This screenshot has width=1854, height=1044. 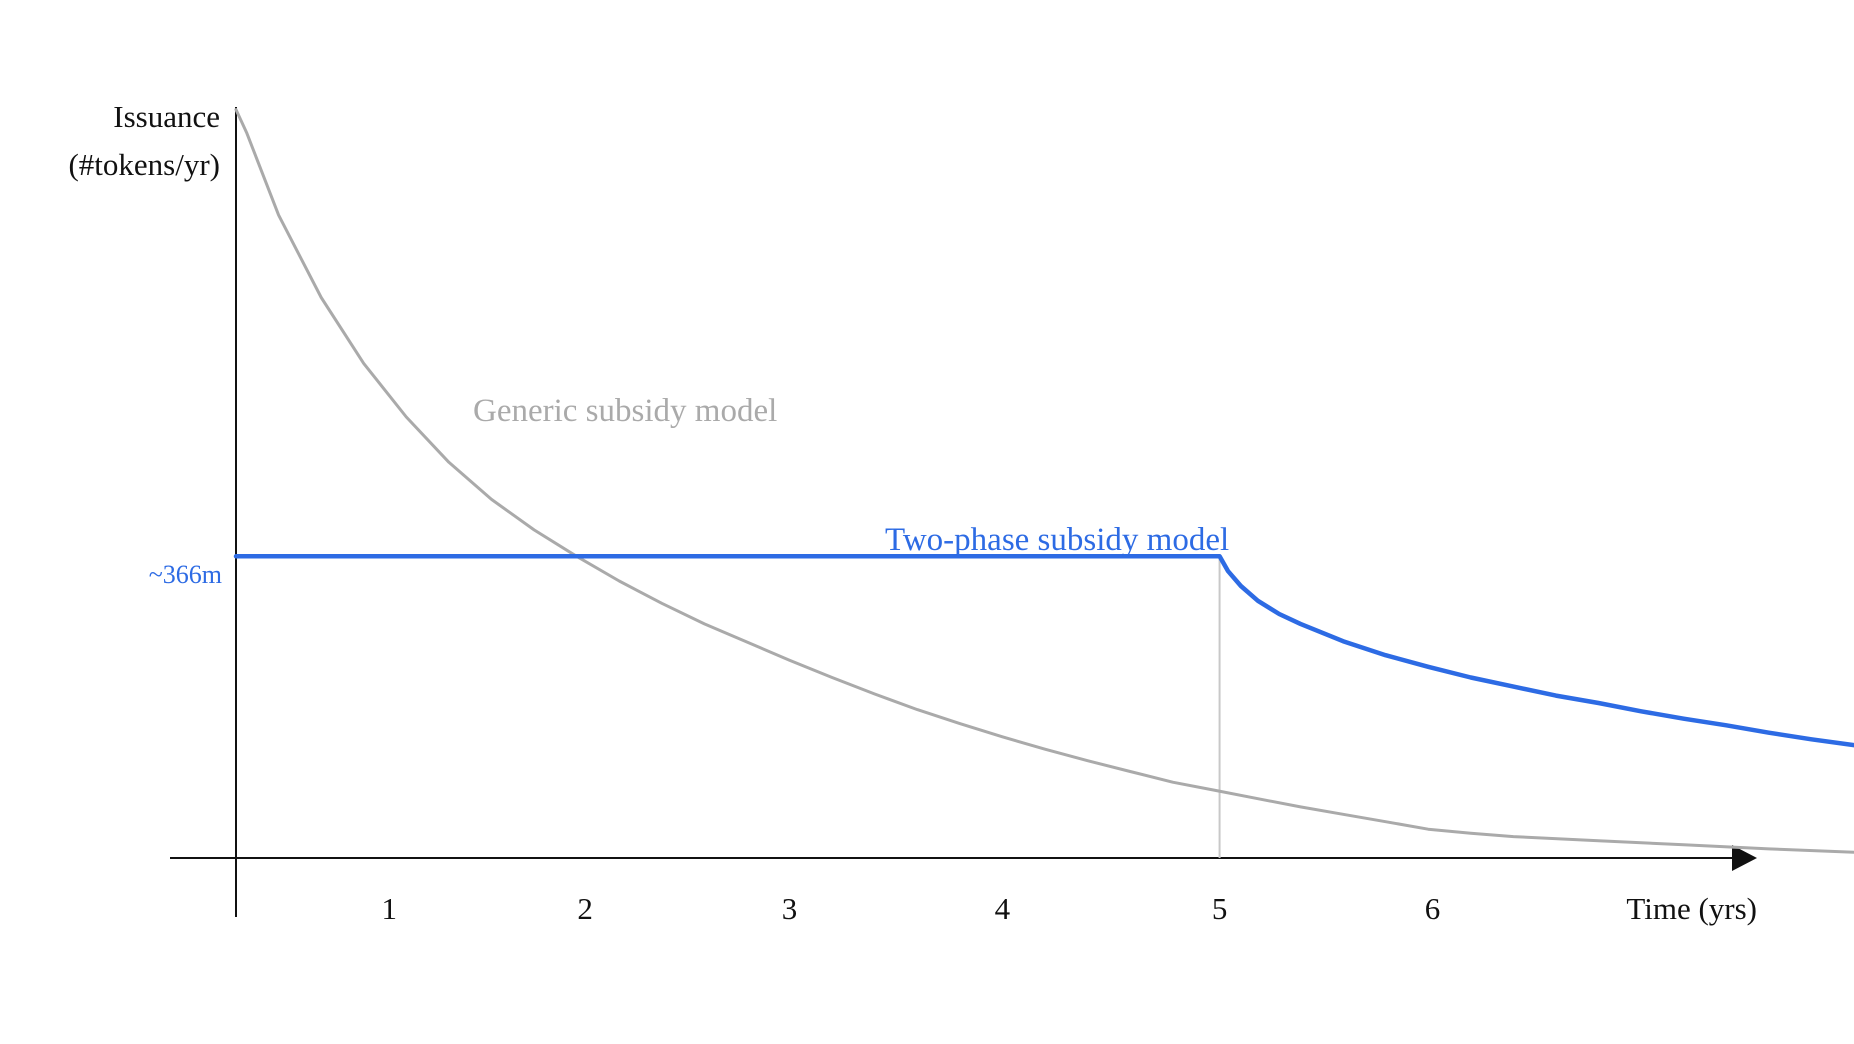 I want to click on y-reference-label: ~366m, so click(x=185, y=574).